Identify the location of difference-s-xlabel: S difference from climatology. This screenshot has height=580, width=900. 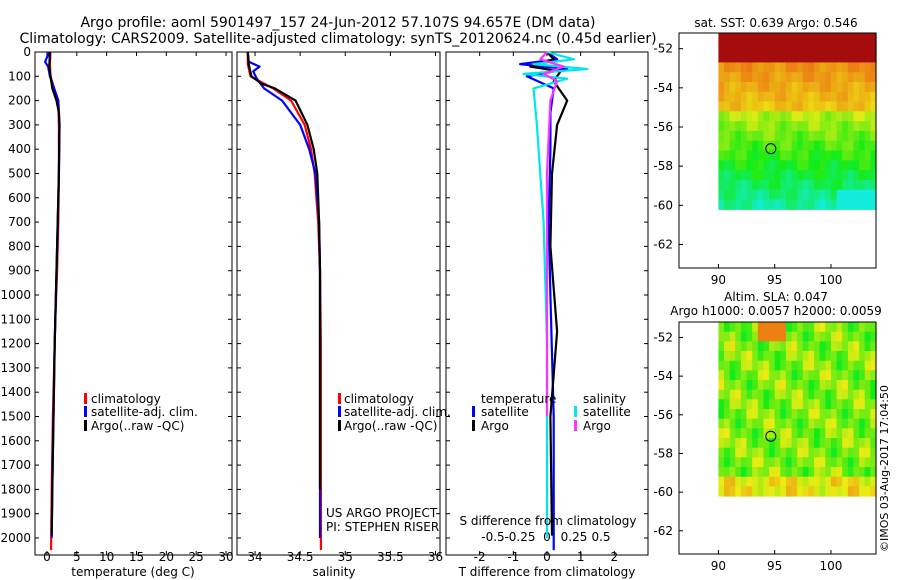
(548, 521).